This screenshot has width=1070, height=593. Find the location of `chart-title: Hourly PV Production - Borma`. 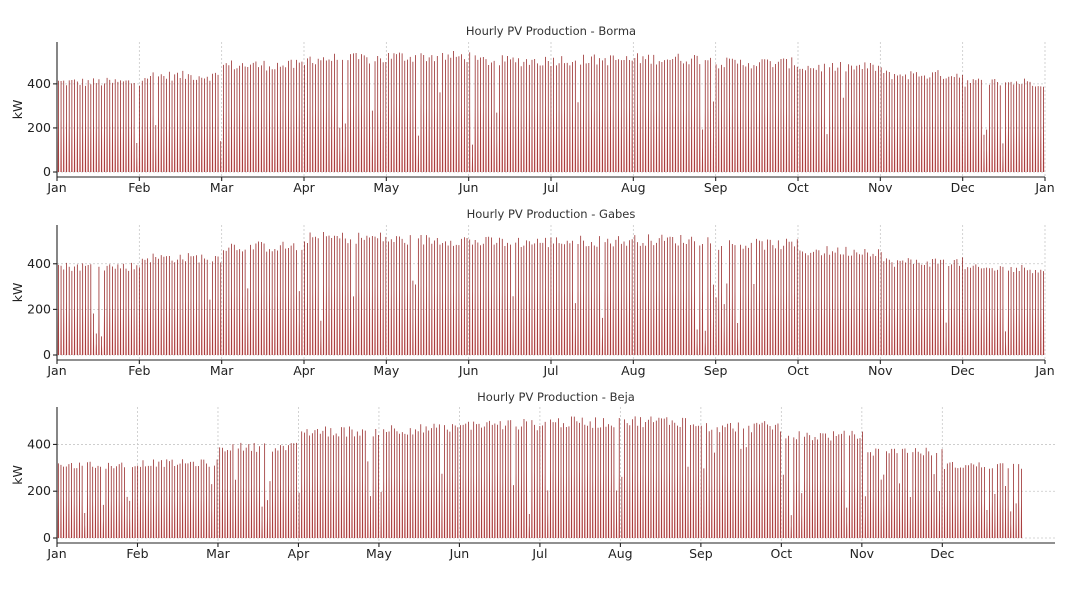

chart-title: Hourly PV Production - Borma is located at coordinates (551, 31).